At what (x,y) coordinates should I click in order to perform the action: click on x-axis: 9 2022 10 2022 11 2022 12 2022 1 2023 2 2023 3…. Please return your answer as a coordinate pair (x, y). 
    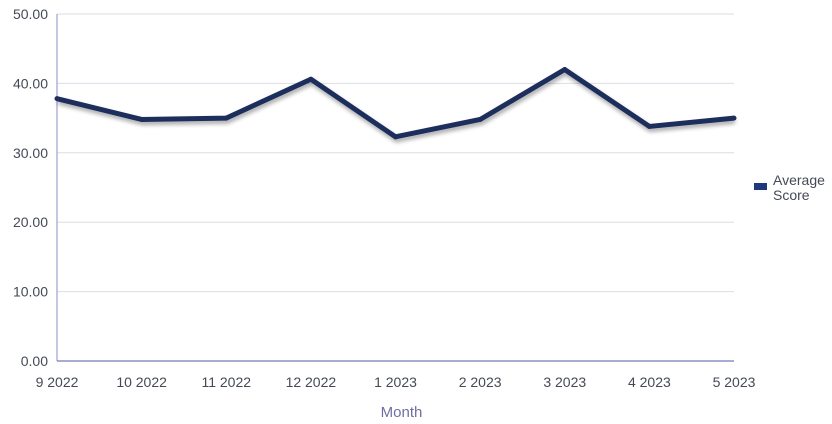
    Looking at the image, I should click on (396, 375).